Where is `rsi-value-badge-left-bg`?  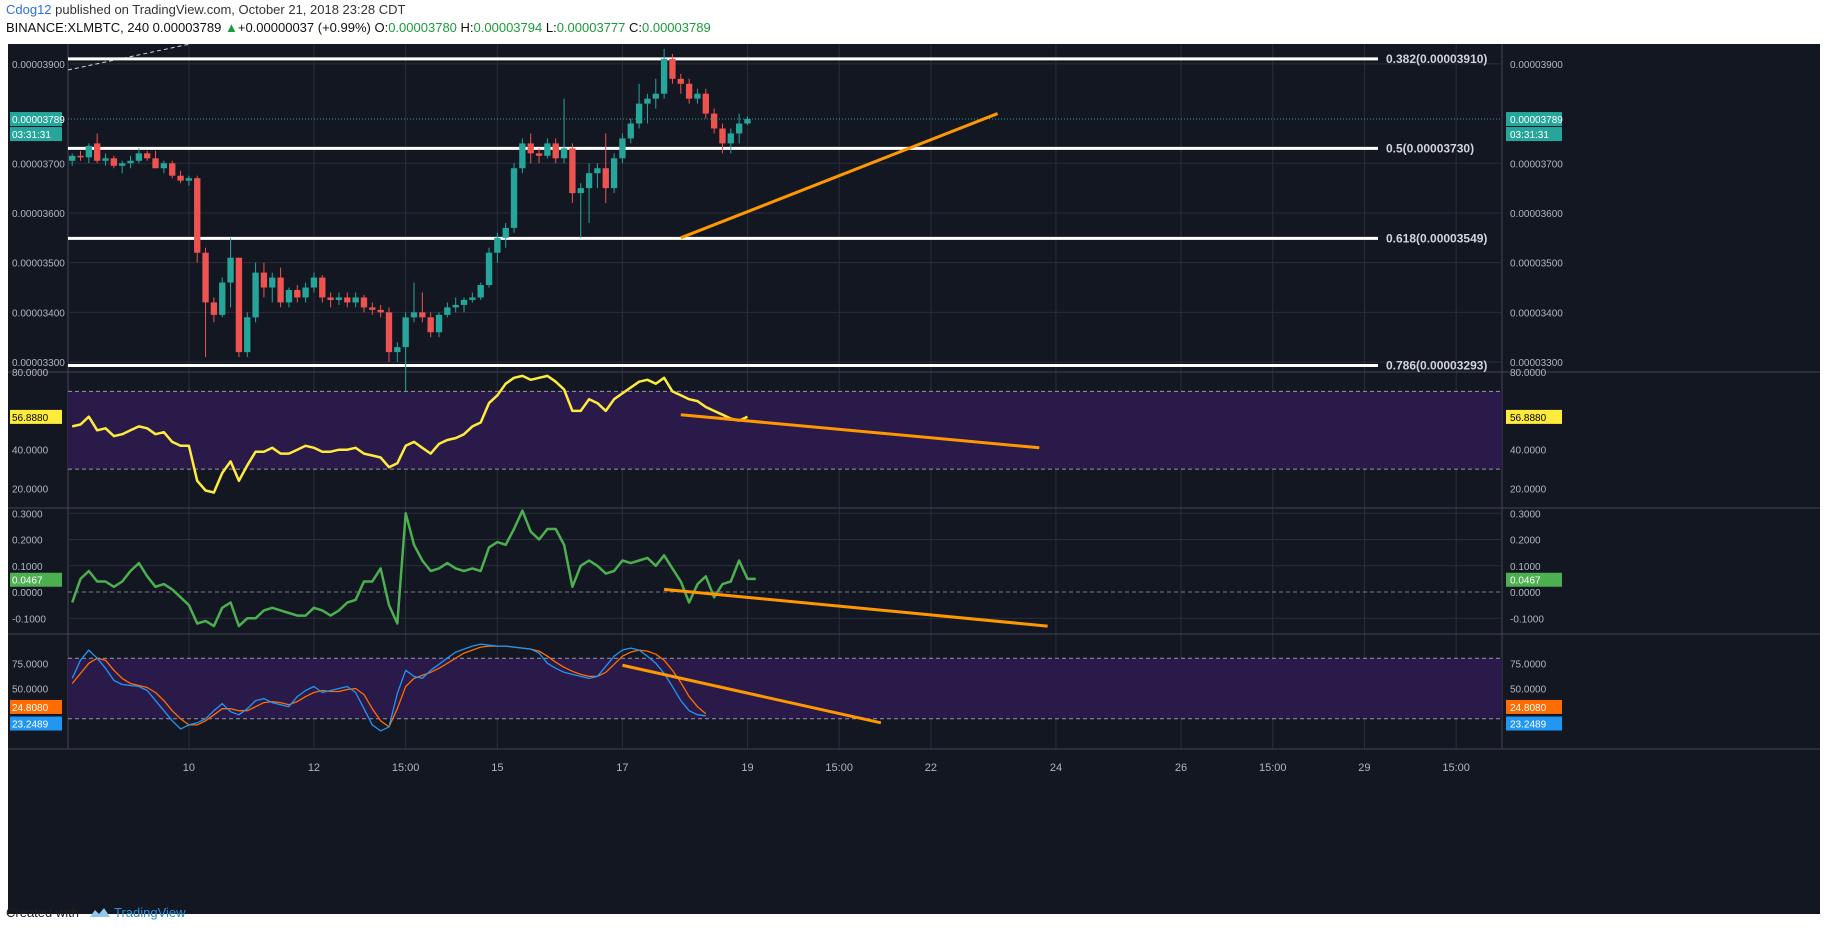
rsi-value-badge-left-bg is located at coordinates (36, 416).